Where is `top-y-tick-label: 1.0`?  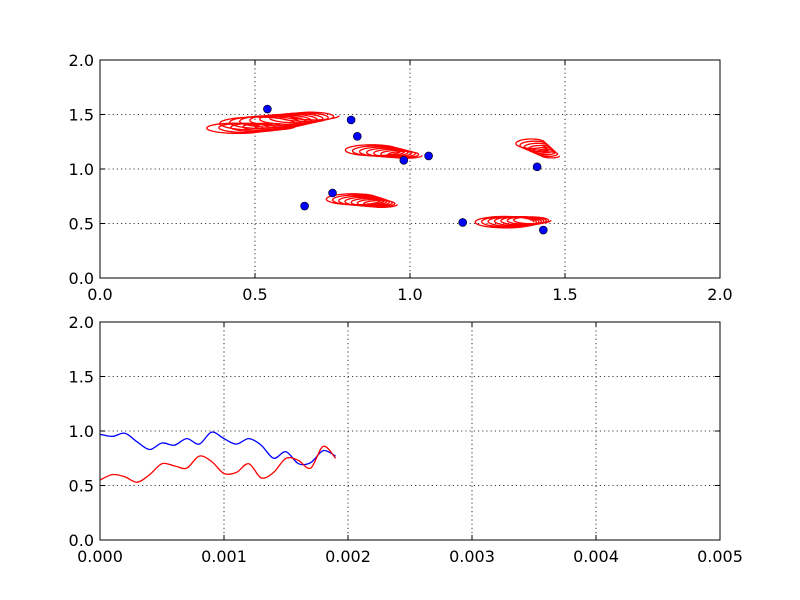 top-y-tick-label: 1.0 is located at coordinates (81, 169).